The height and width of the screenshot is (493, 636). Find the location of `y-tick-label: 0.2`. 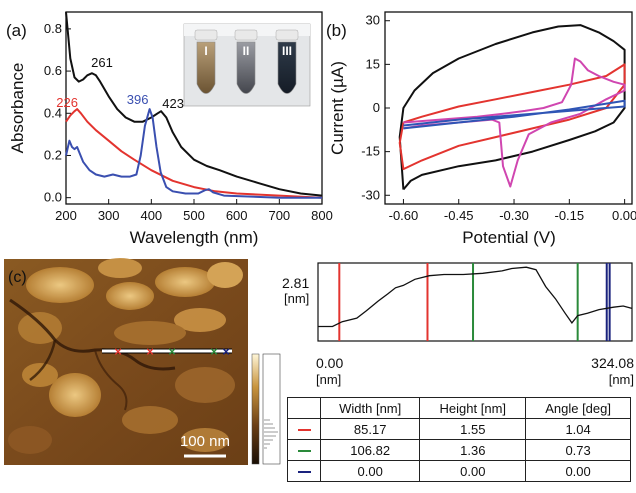

y-tick-label: 0.2 is located at coordinates (53, 154).